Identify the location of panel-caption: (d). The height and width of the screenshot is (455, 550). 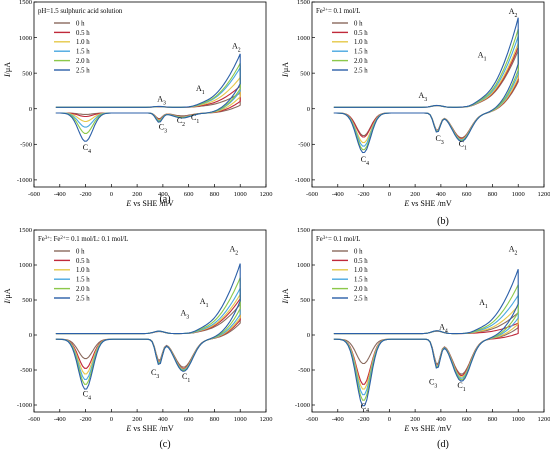
(443, 444).